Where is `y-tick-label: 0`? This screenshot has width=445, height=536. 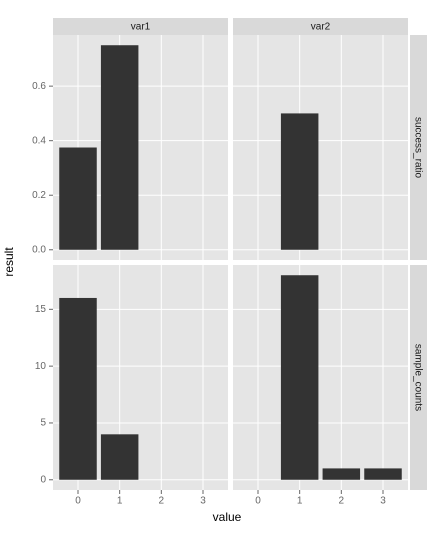 y-tick-label: 0 is located at coordinates (43, 479).